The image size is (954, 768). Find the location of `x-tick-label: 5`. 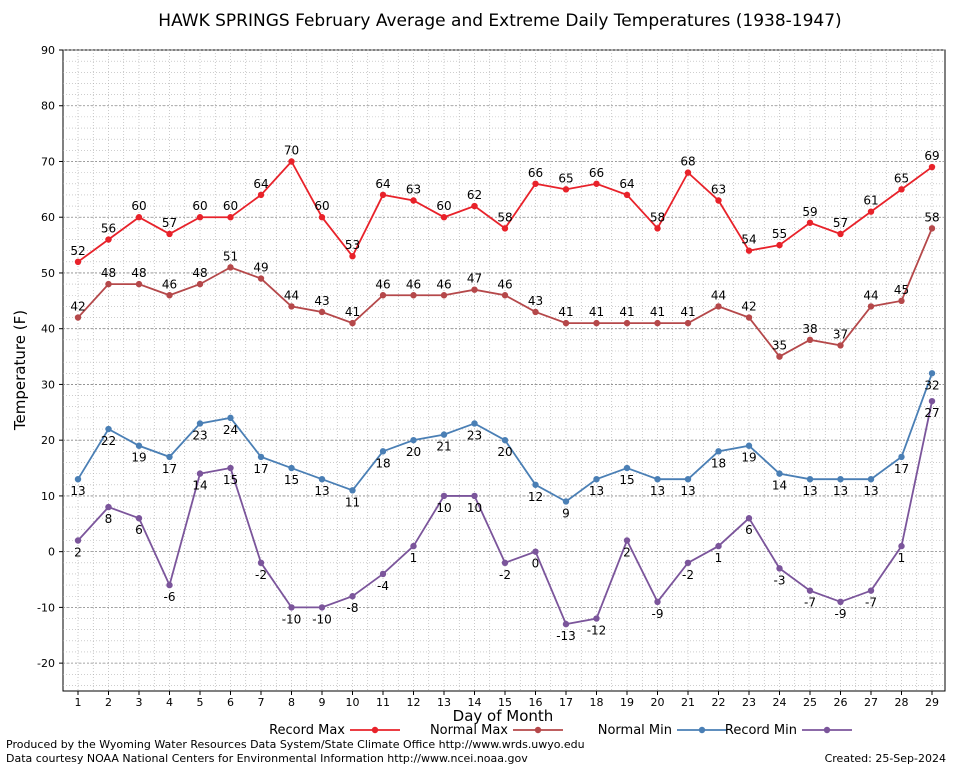

x-tick-label: 5 is located at coordinates (200, 702).